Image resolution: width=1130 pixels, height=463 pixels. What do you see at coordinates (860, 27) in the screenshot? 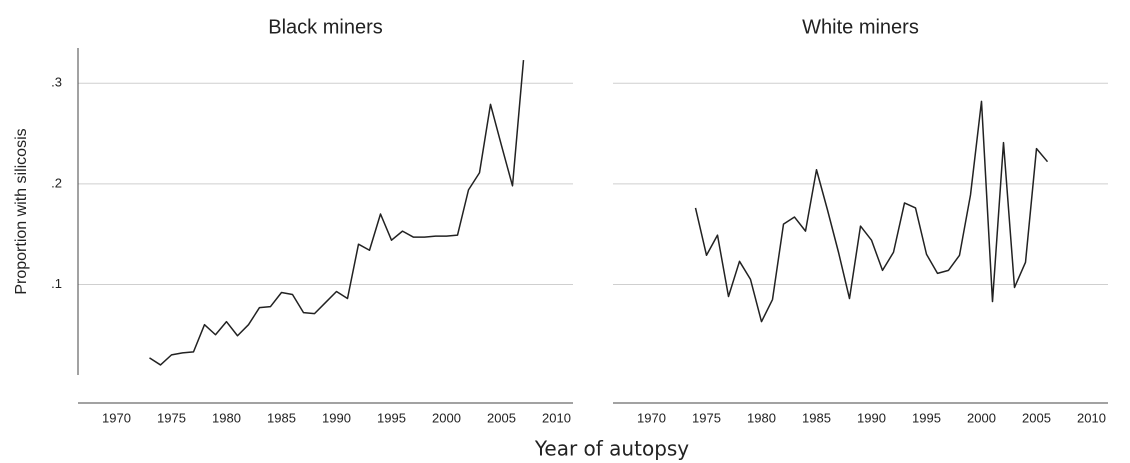
I see `chart-title: White miners` at bounding box center [860, 27].